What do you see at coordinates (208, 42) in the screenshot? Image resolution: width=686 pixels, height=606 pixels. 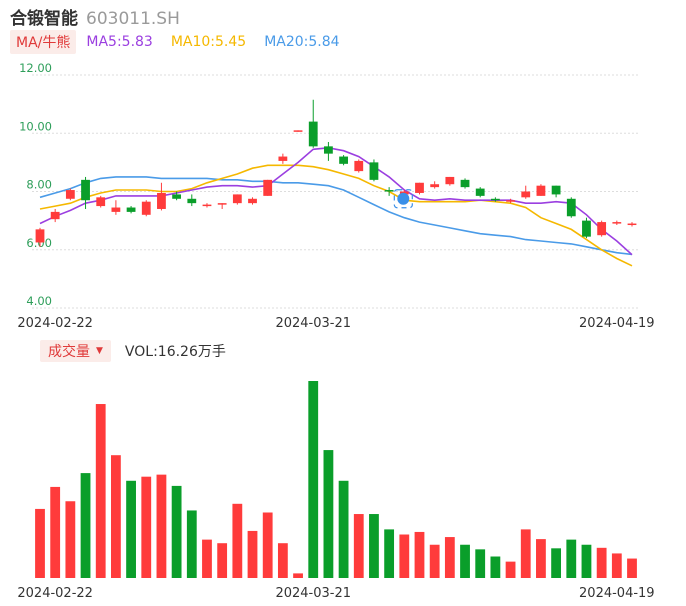 I see `ma10-value: MA10:5.45` at bounding box center [208, 42].